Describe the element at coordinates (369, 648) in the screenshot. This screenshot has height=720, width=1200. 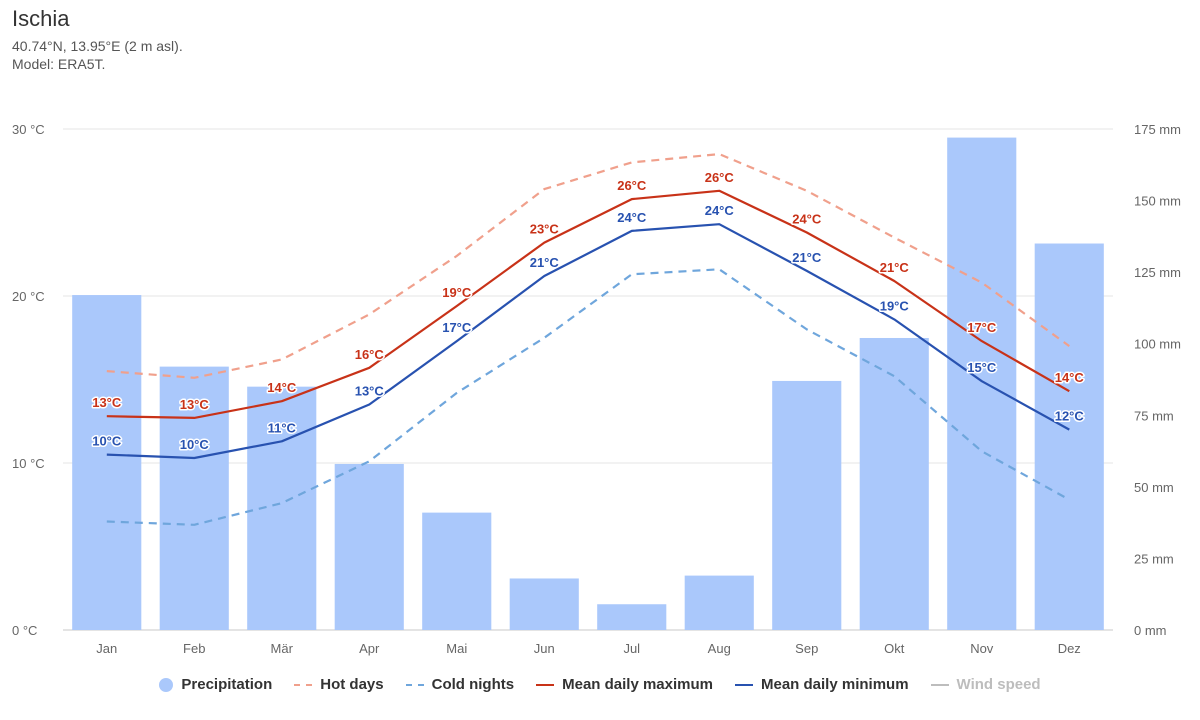
I see `x-tick-label: Apr` at that location.